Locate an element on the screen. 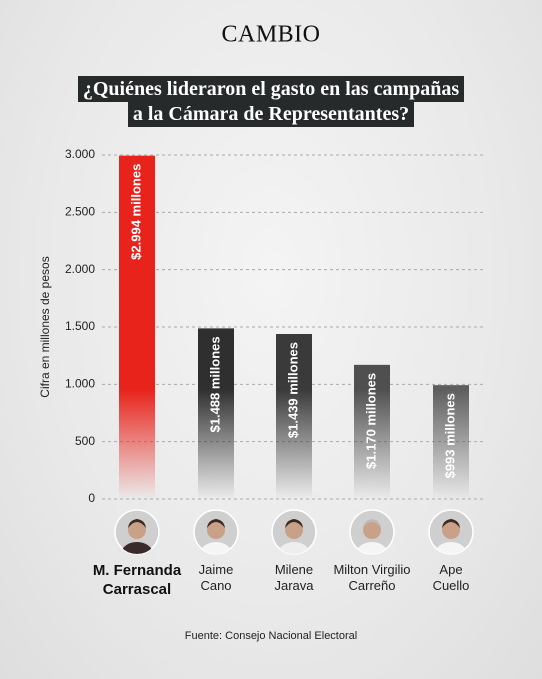 This screenshot has width=542, height=679. photos is located at coordinates (294, 532).